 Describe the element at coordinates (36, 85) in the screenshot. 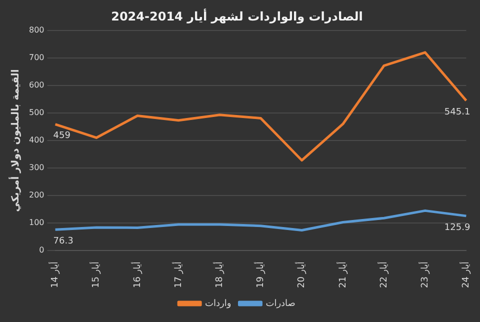

I see `y-tick-label: 600` at that location.